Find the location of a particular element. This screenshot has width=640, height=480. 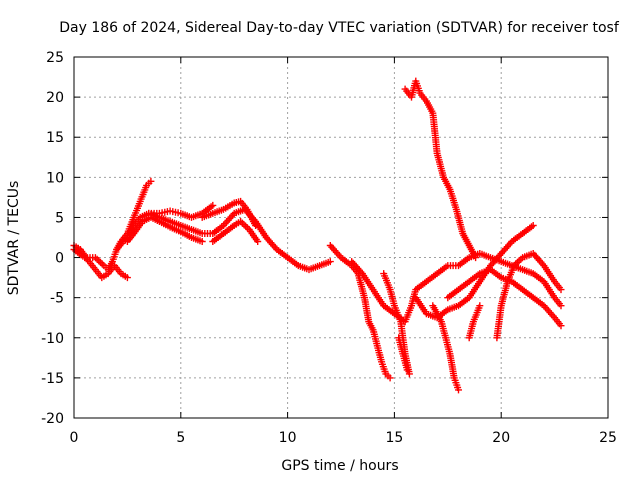

x-tick-label: 10 is located at coordinates (288, 438).